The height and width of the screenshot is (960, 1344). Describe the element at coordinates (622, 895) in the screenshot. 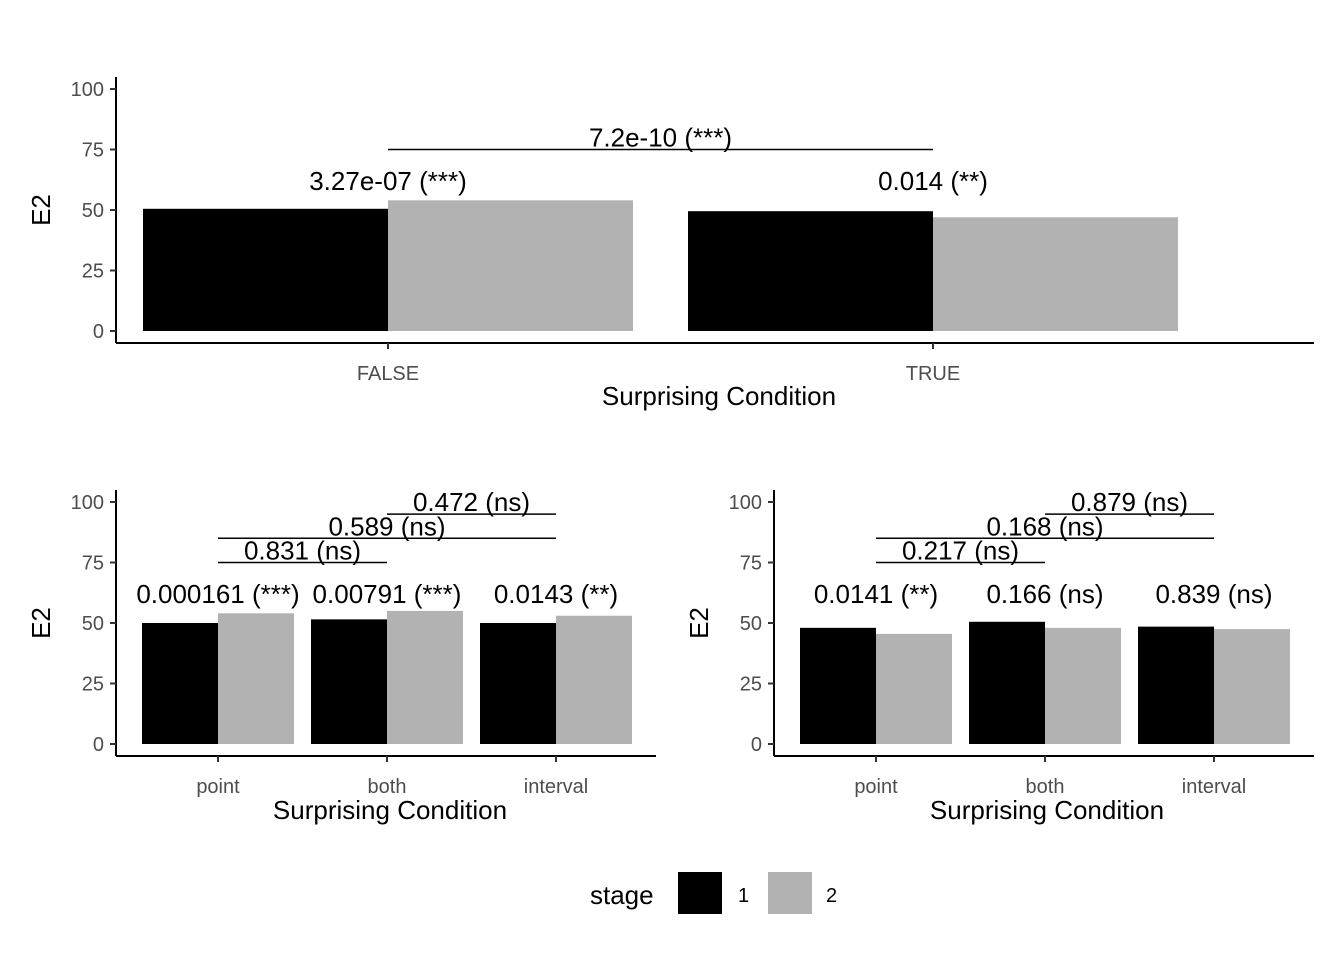

I see `legend-title: stage` at that location.